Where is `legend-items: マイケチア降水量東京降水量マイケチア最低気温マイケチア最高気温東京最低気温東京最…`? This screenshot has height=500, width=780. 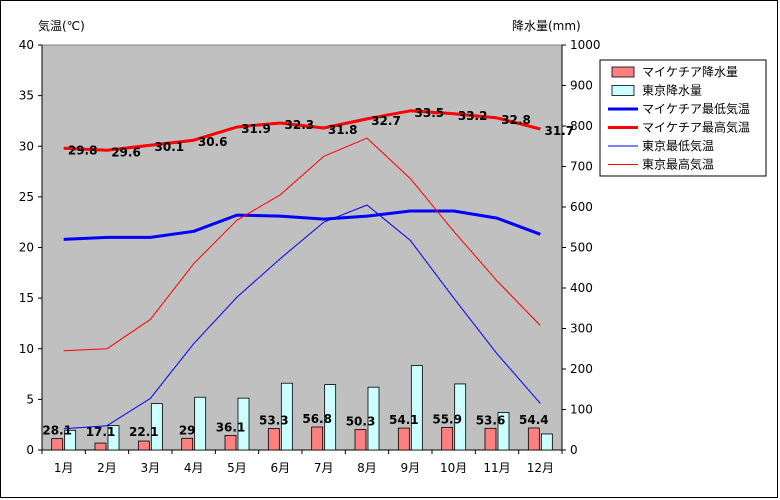
legend-items: マイケチア降水量東京降水量マイケチア最低気温マイケチア最高気温東京最低気温東京最… is located at coordinates (679, 118).